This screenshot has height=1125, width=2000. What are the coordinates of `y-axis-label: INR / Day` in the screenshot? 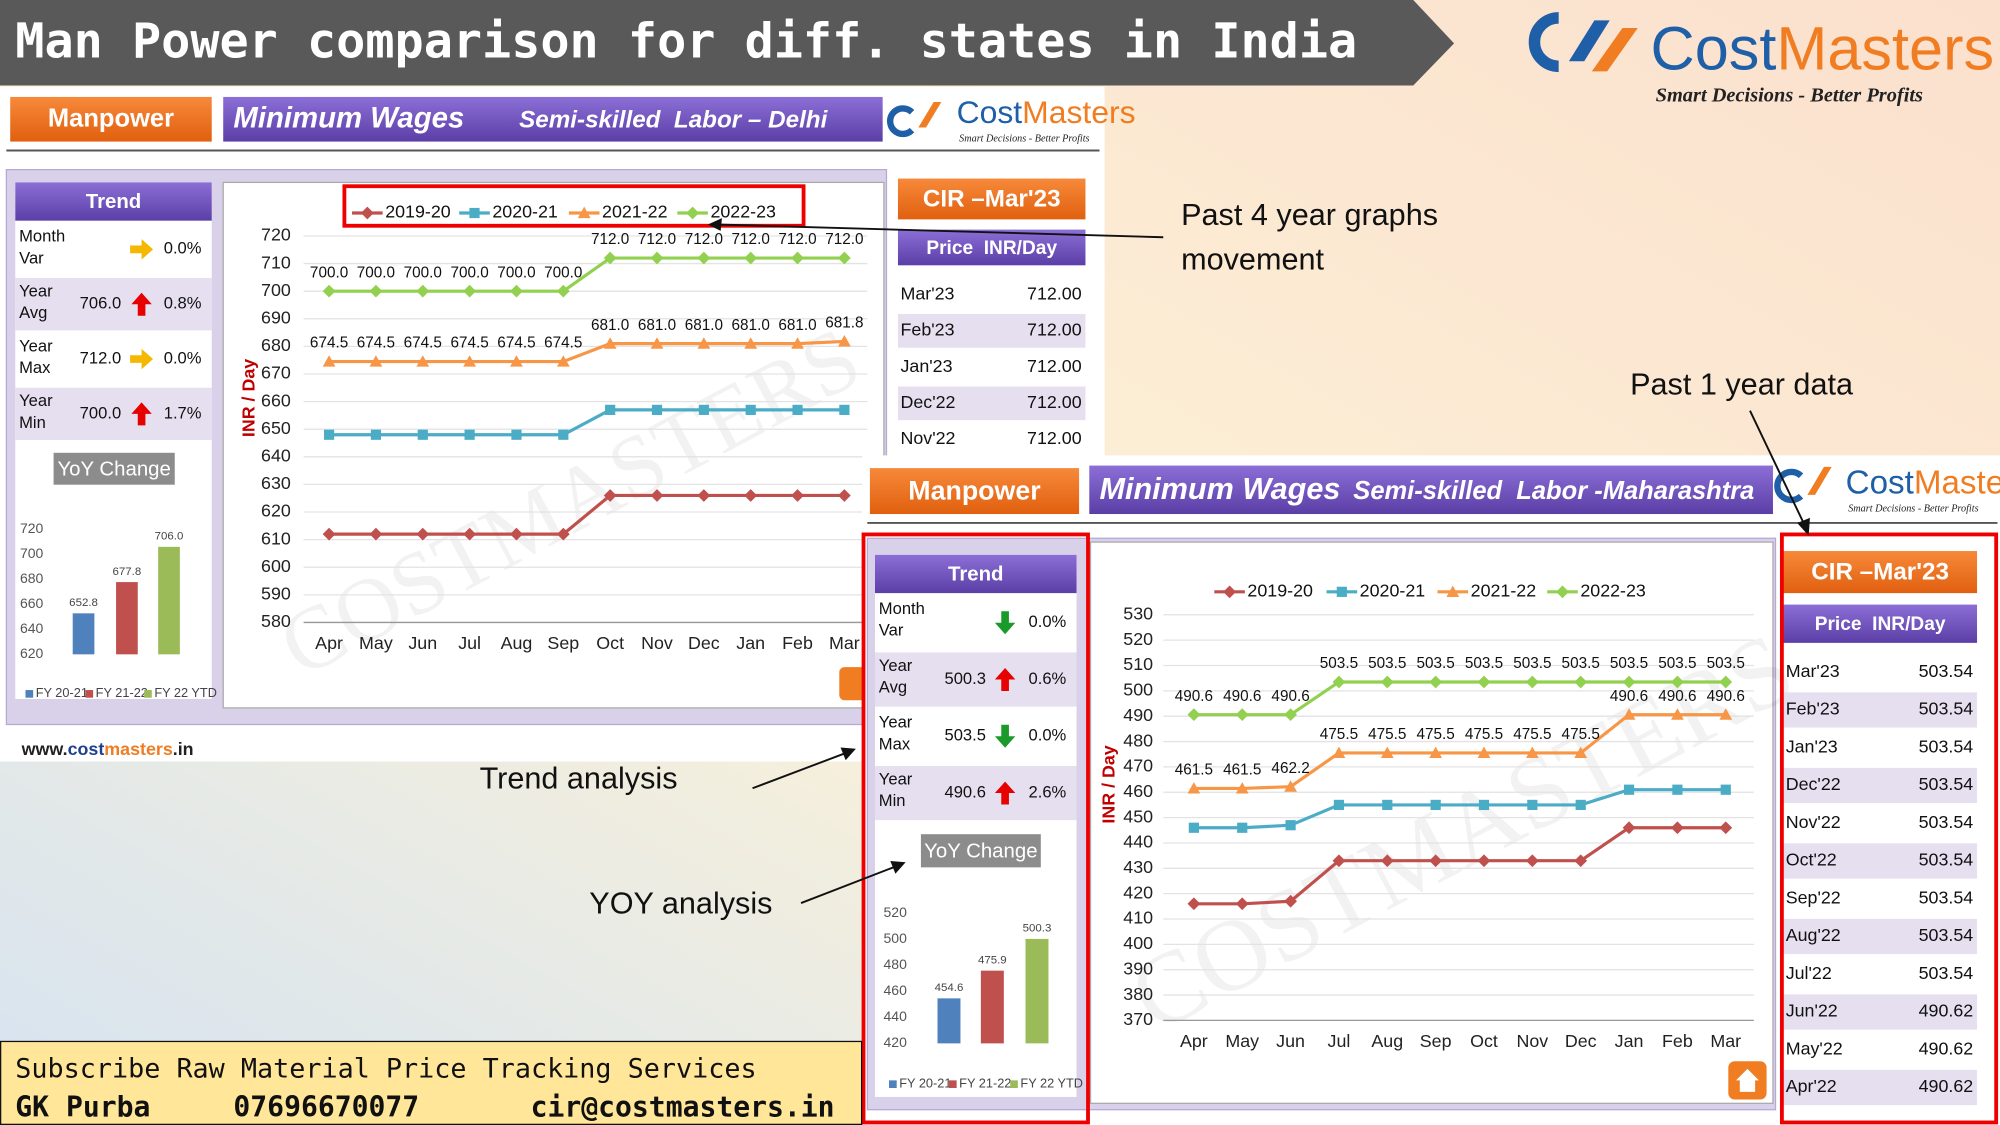 It's located at (249, 398).